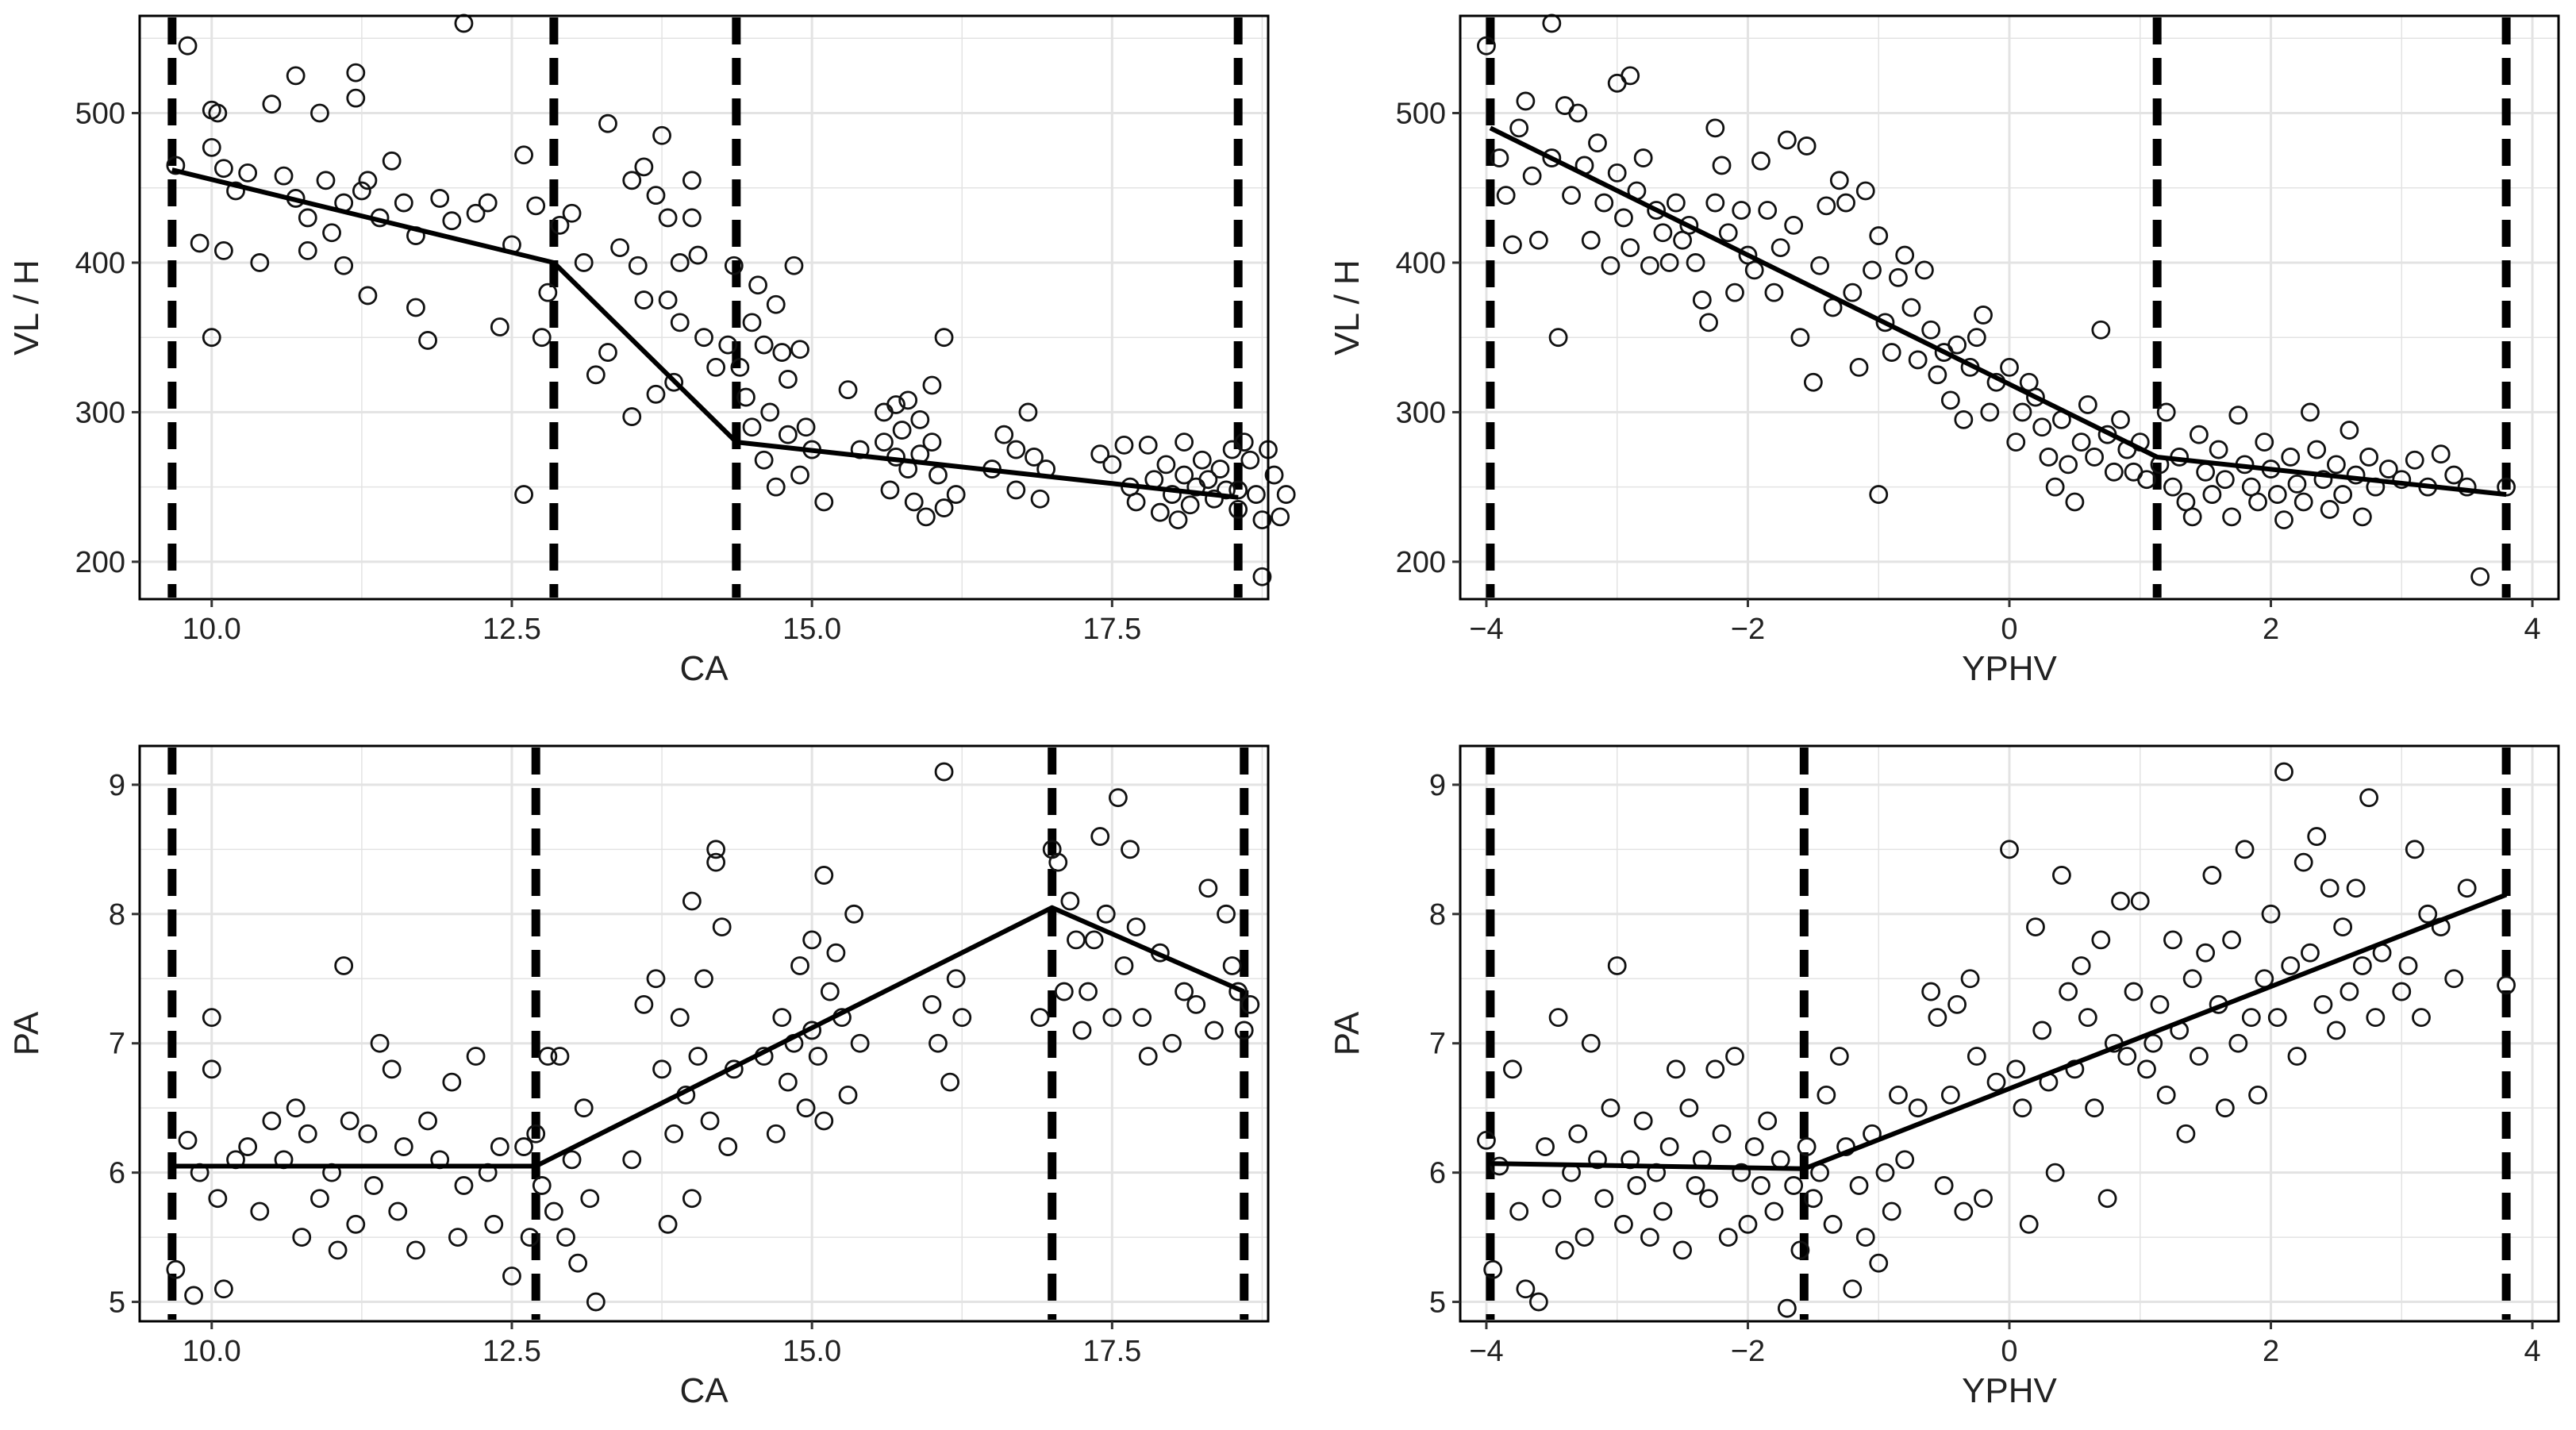  Describe the element at coordinates (708, 1037) in the screenshot. I see `fit-line` at that location.